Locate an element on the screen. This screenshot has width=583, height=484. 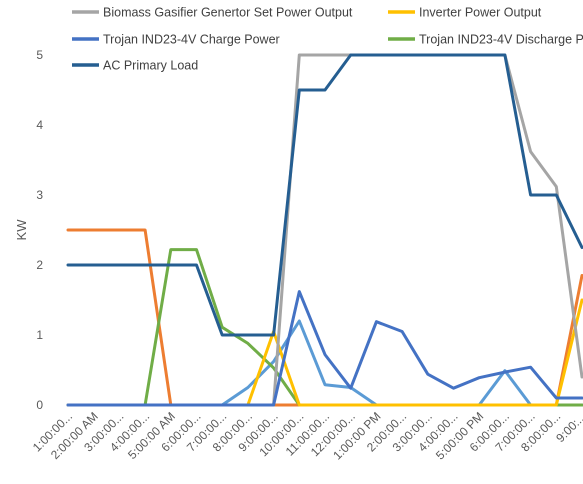
legend-item: AC Primary Load is located at coordinates (135, 66).